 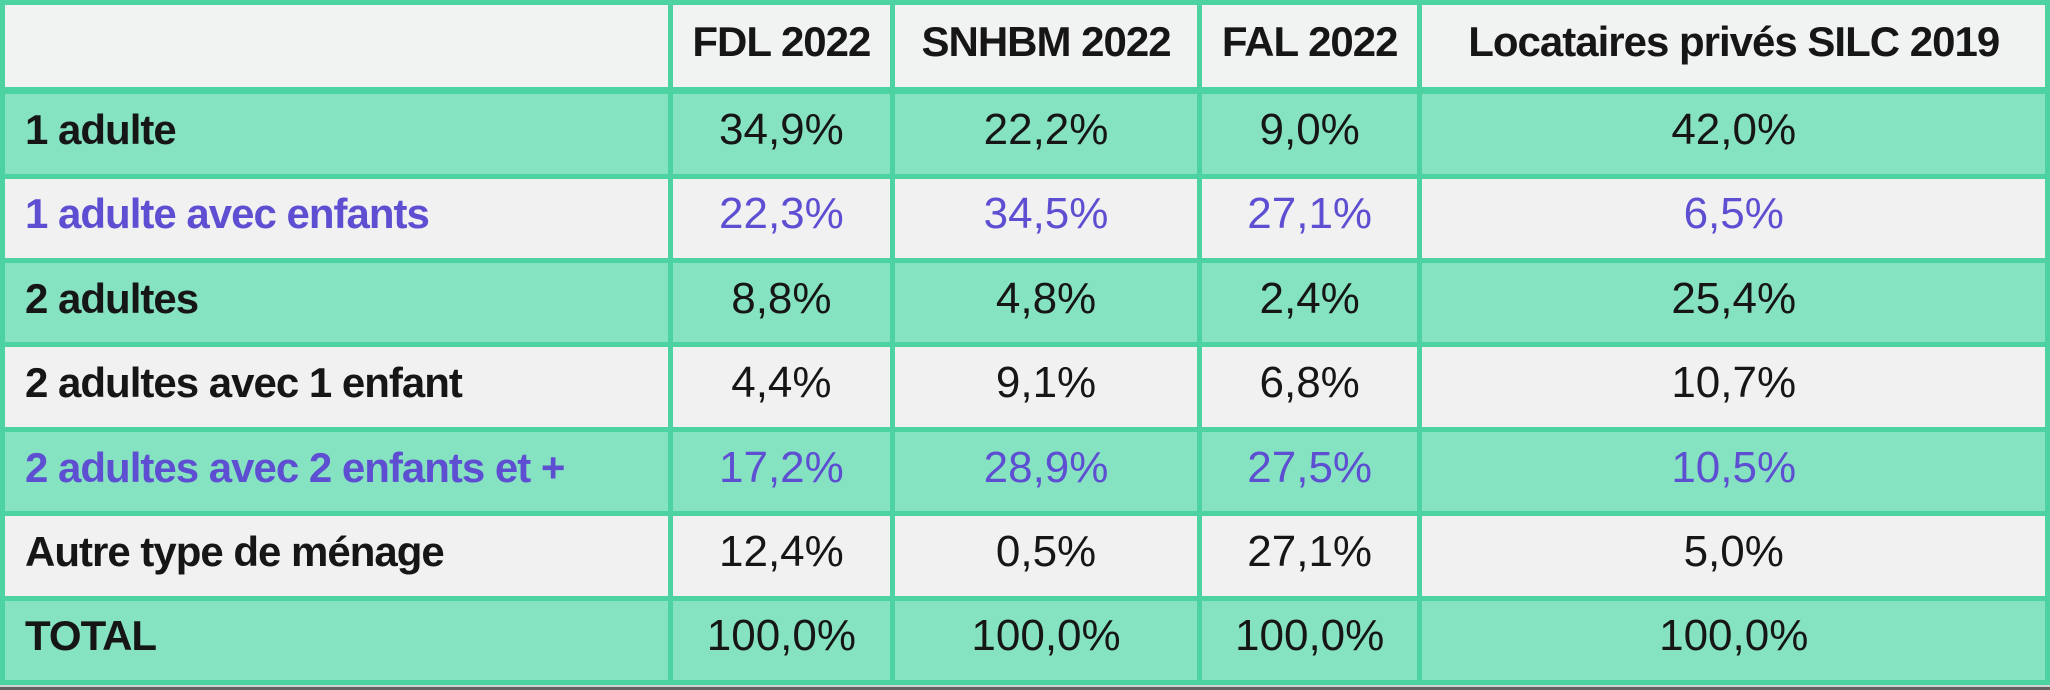 What do you see at coordinates (1733, 133) in the screenshot?
I see `cell-locataires: 42,0%` at bounding box center [1733, 133].